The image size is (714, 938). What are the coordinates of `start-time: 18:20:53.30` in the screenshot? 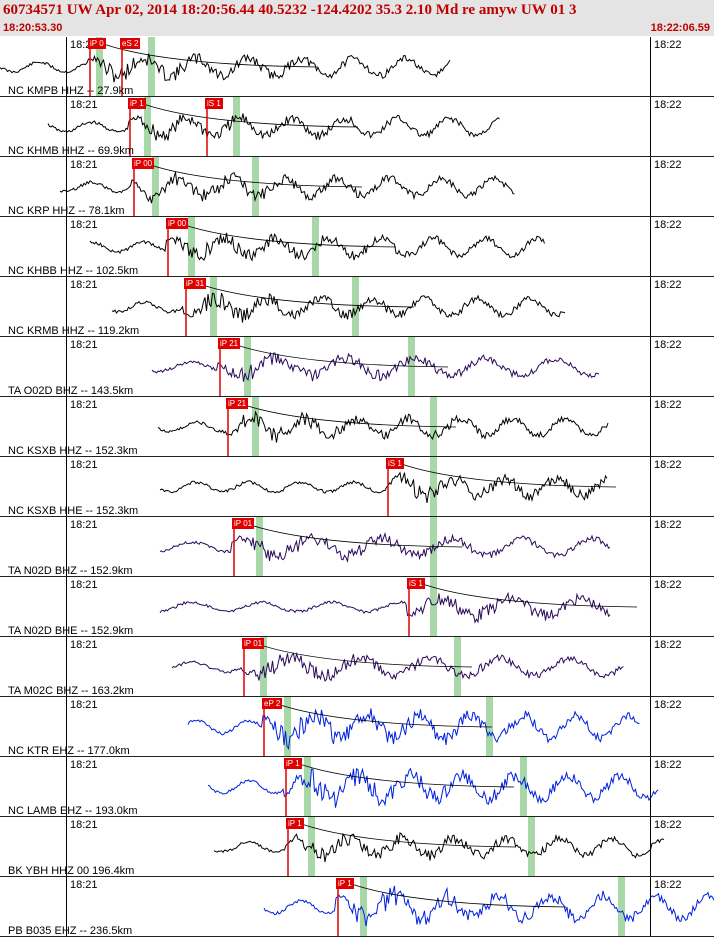 It's located at (33, 28).